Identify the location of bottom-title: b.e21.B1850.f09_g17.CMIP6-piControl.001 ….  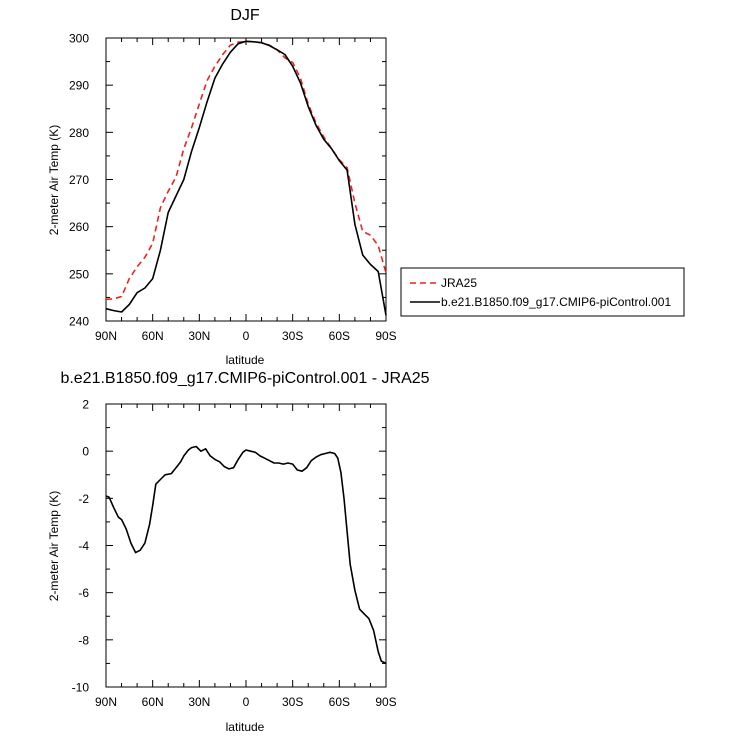
(244, 378).